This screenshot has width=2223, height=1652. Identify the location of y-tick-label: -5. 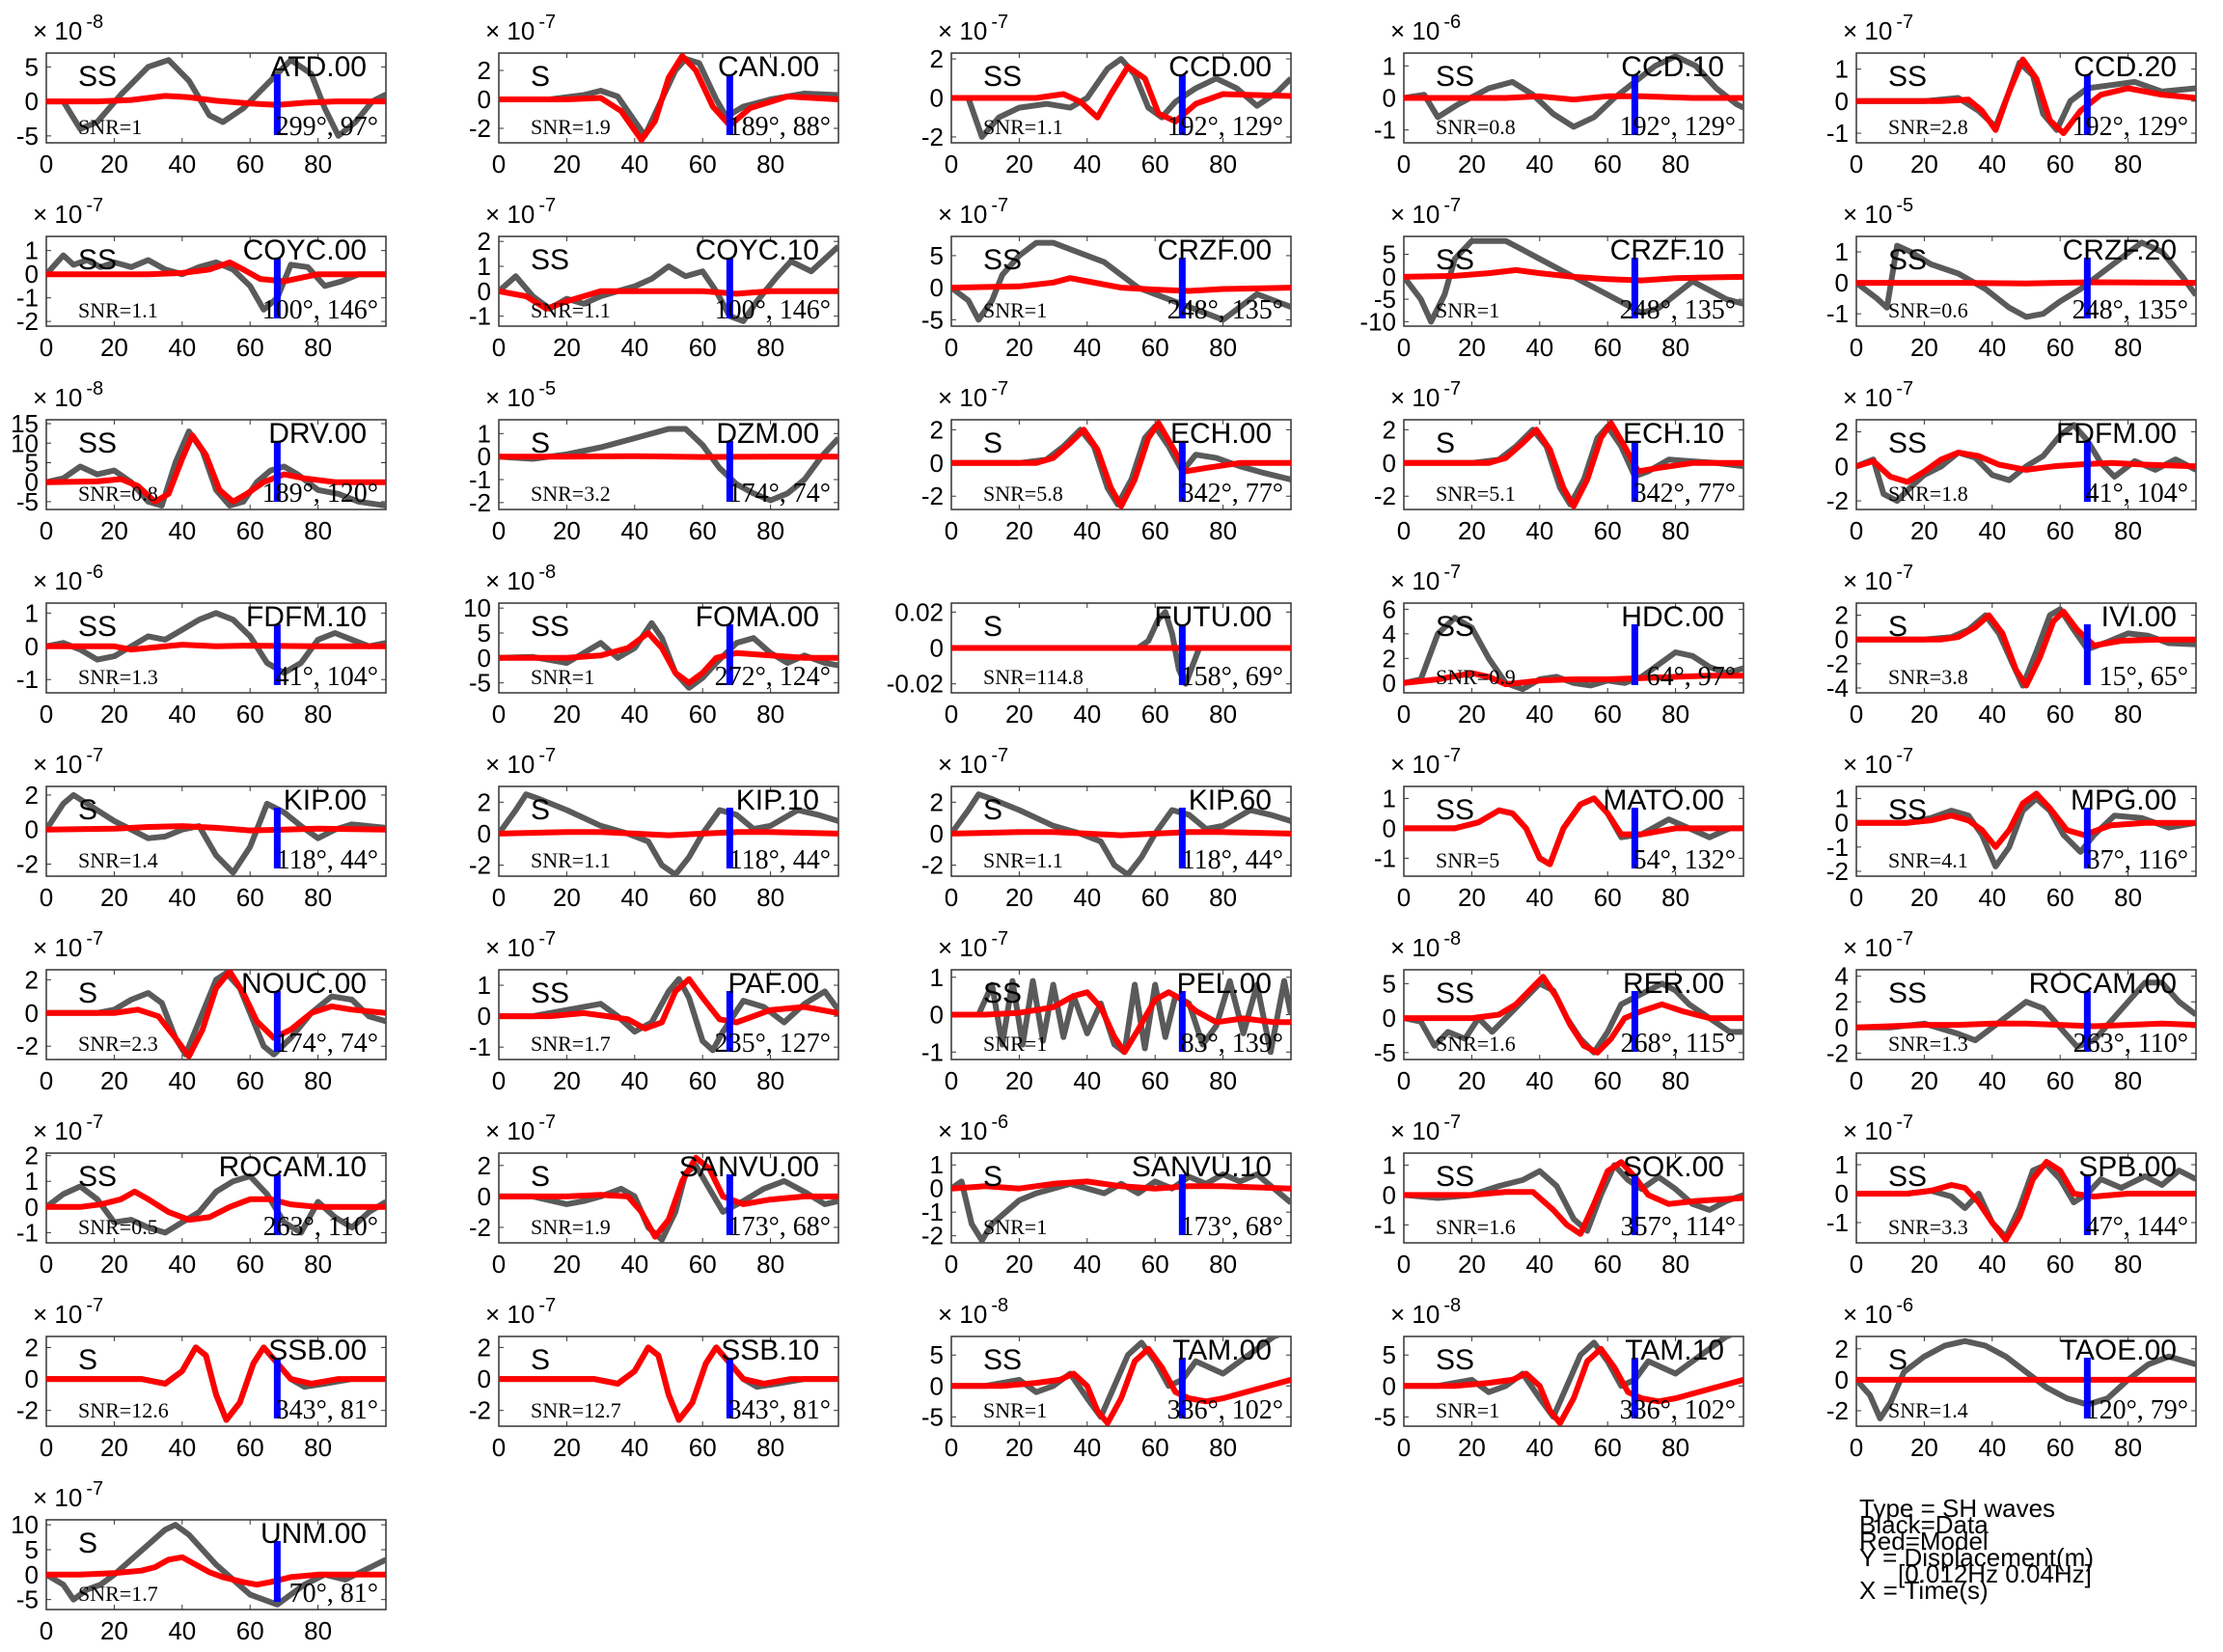
(1385, 1052).